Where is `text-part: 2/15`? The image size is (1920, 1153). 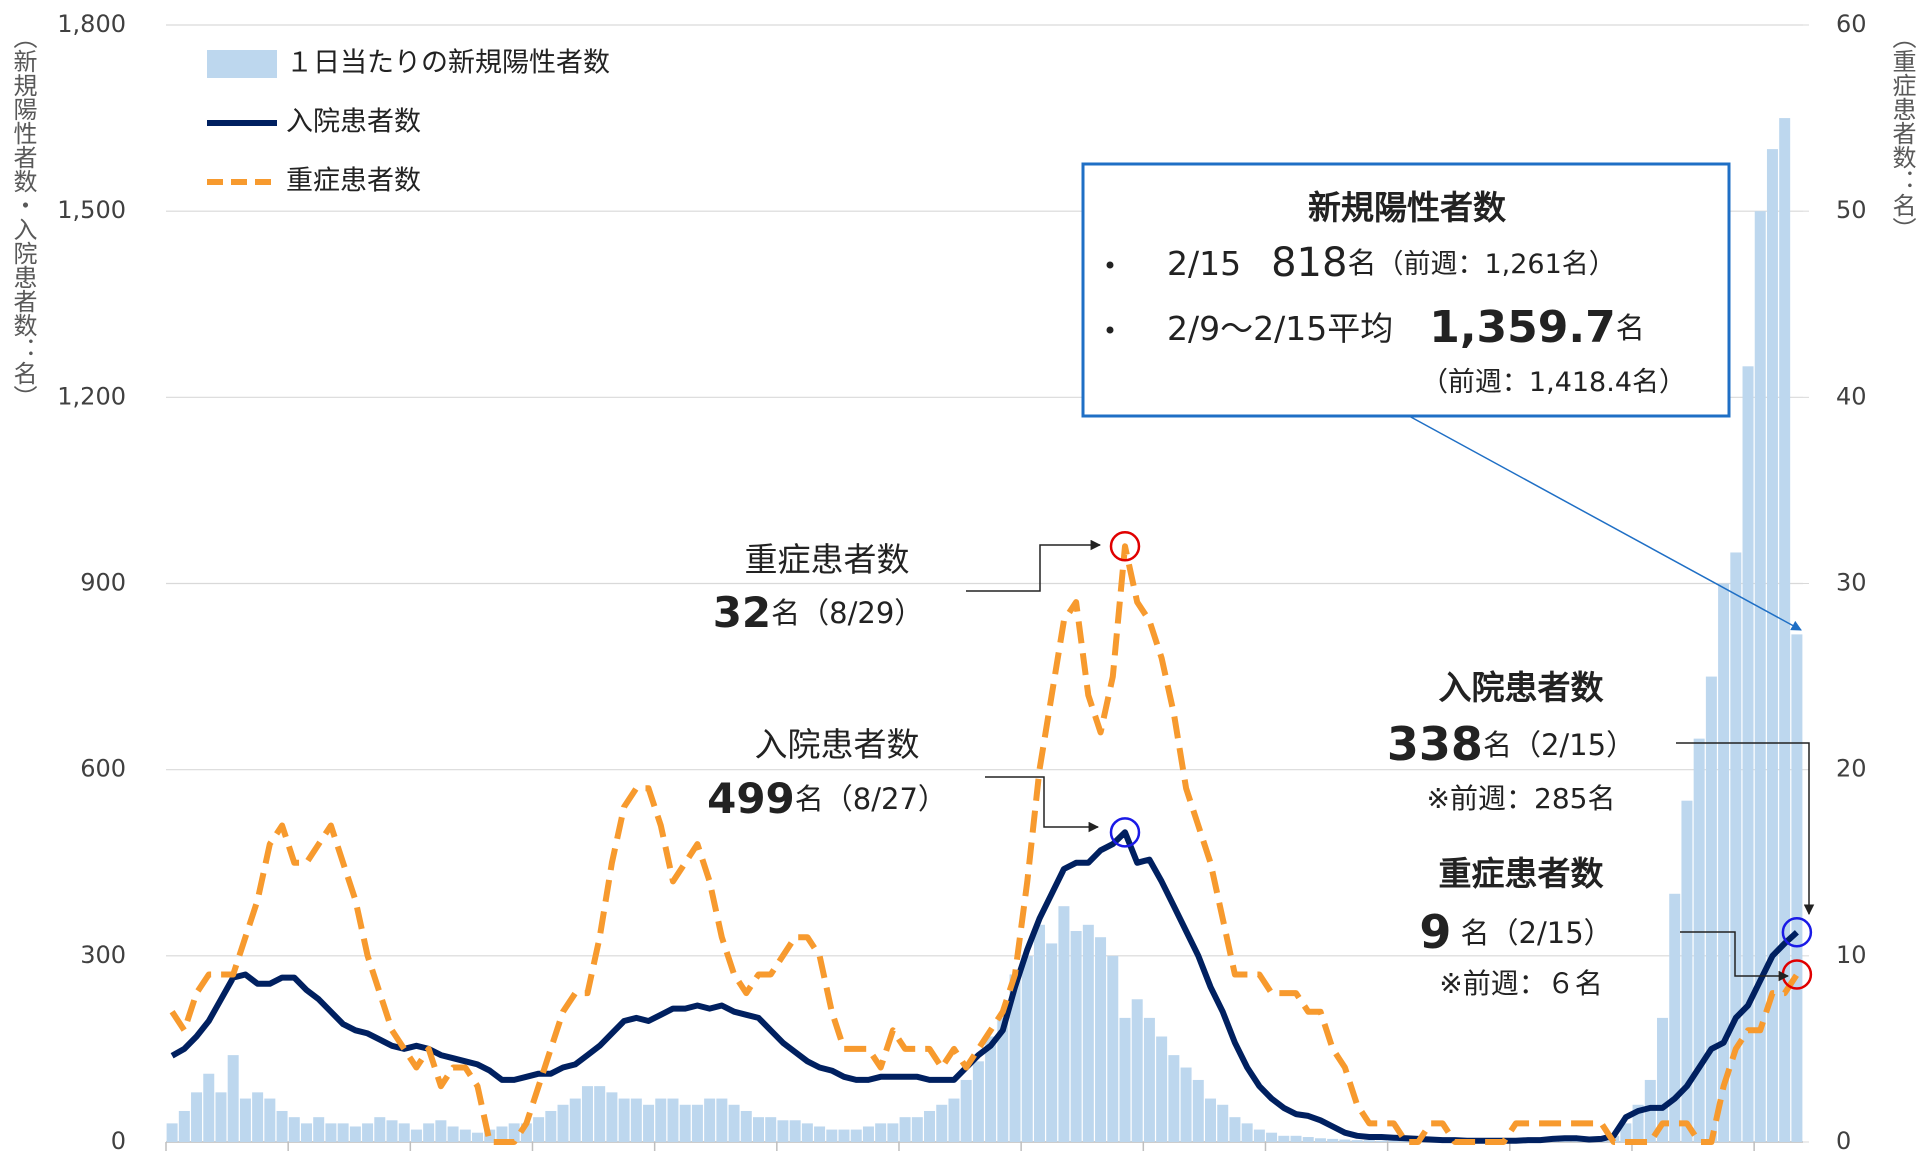 text-part: 2/15 is located at coordinates (1204, 263).